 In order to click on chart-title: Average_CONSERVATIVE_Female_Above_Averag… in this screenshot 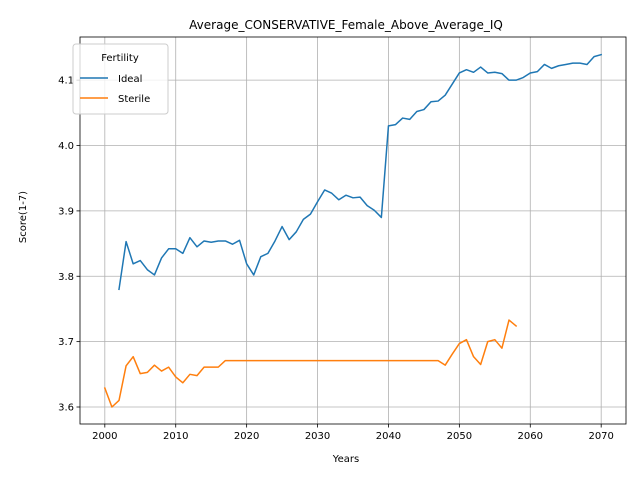, I will do `click(346, 25)`.